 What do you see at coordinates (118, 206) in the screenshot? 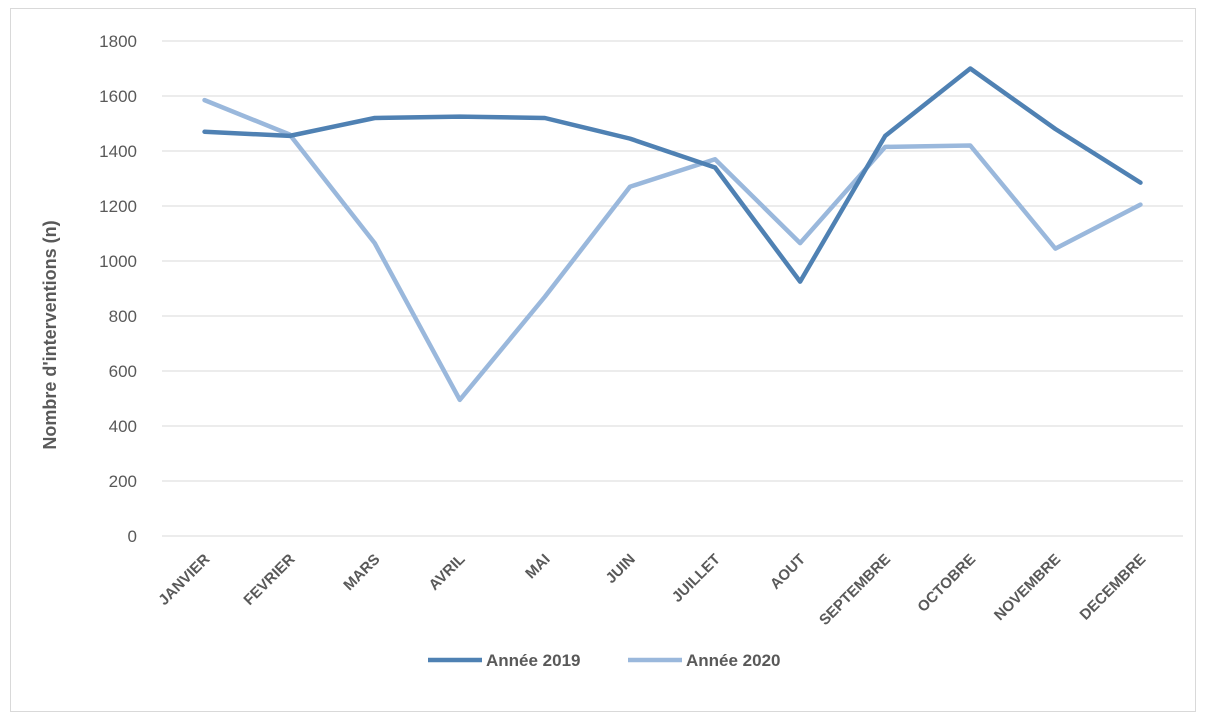
I see `y-tick-label: 1200` at bounding box center [118, 206].